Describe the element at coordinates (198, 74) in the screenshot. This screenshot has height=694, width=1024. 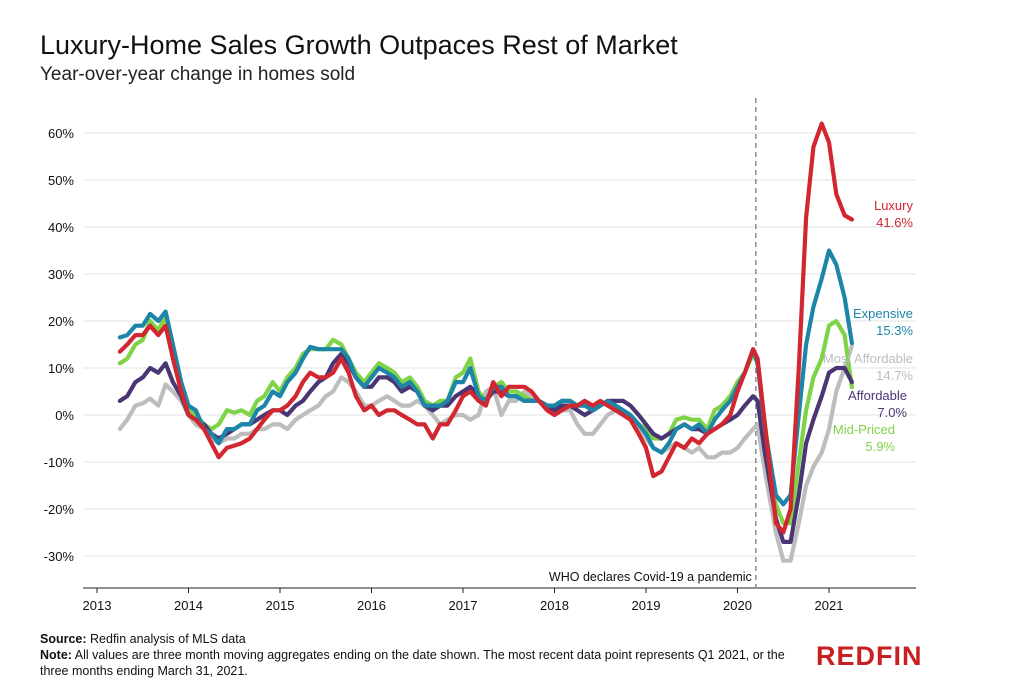
I see `chart-subtitle: Year-over-year change in homes sold` at that location.